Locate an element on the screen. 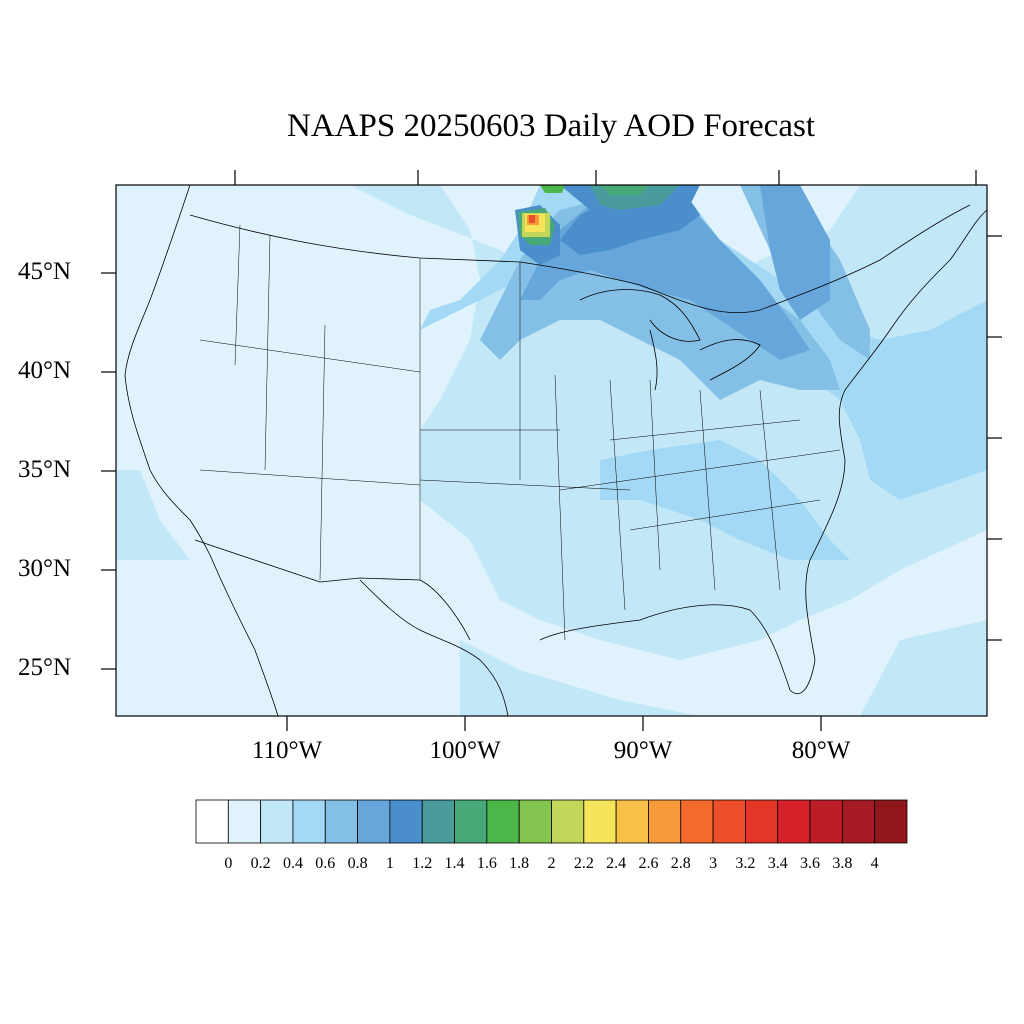 This screenshot has width=1024, height=1024. great-lakes-outline is located at coordinates (670, 340).